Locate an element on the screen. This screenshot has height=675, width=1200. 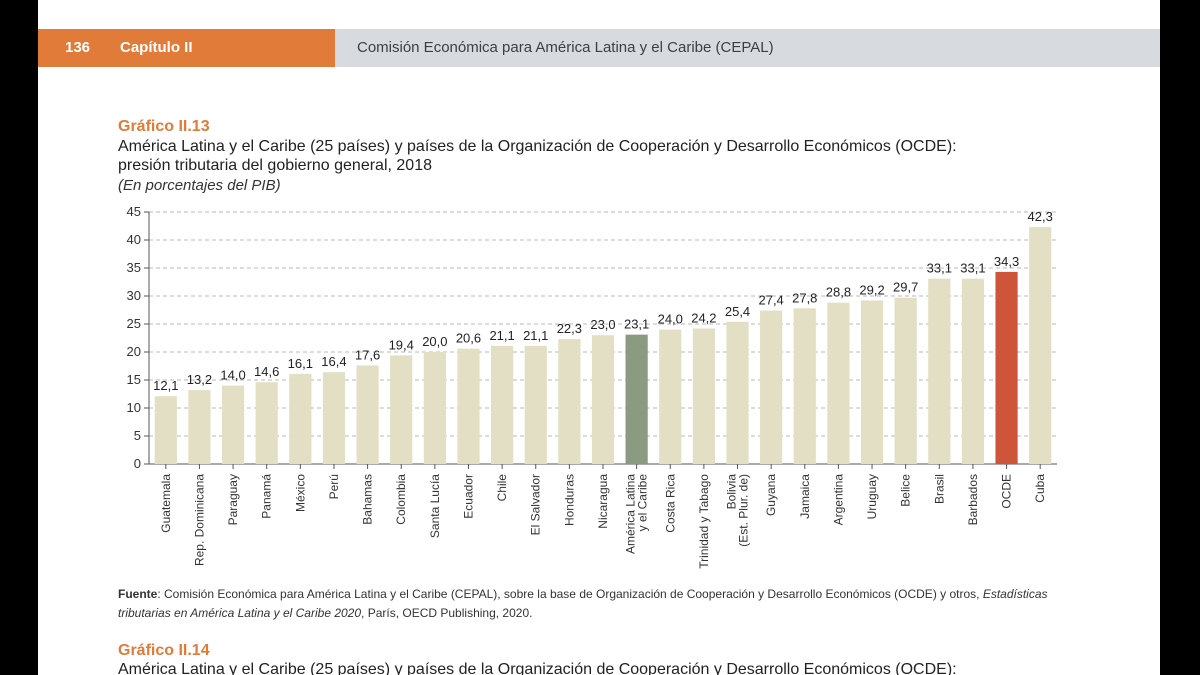
data-label: 24,0 is located at coordinates (670, 319).